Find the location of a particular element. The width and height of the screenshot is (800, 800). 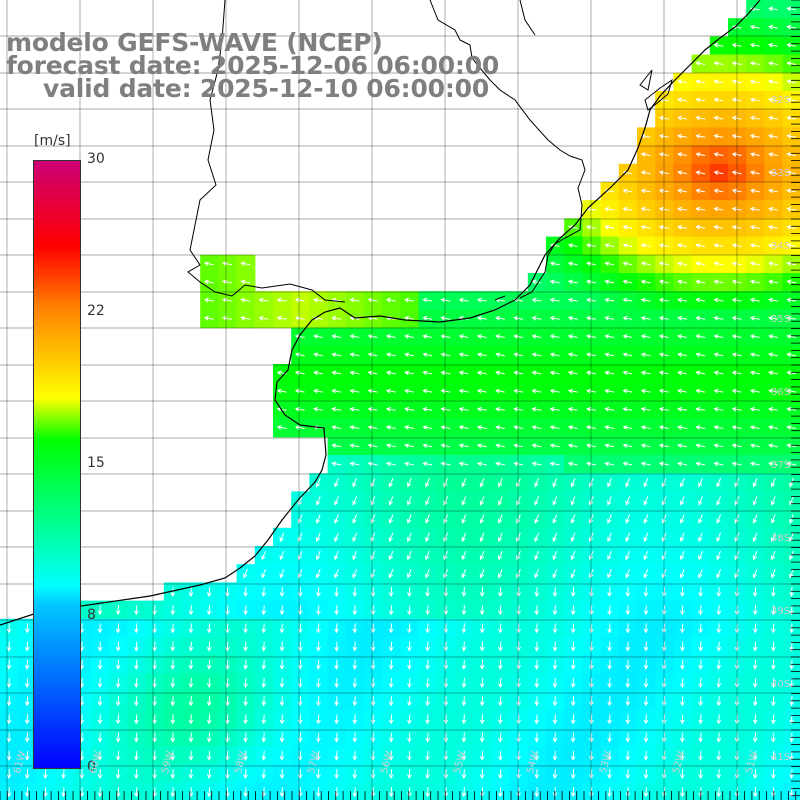

lat-label: 38S is located at coordinates (781, 538).